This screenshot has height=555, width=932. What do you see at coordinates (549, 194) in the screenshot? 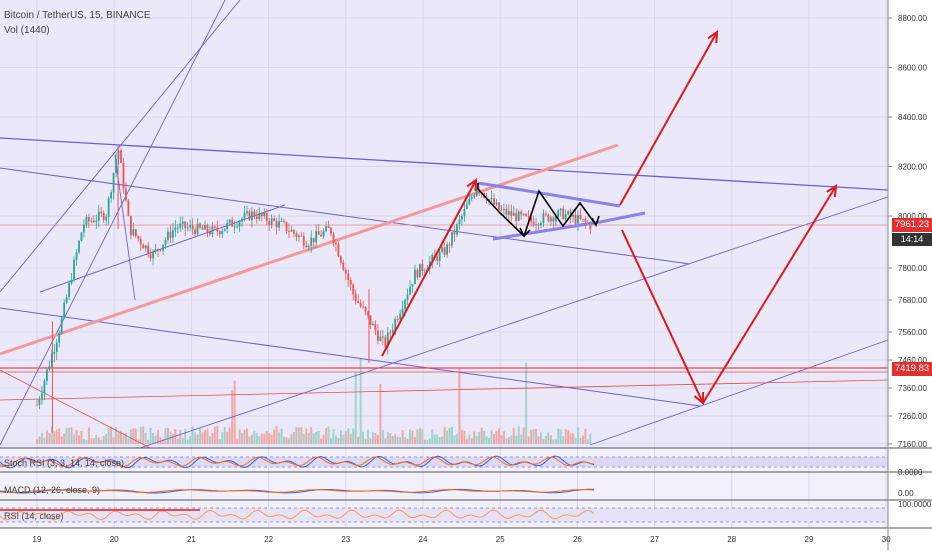
I see `triangle-upper-edge` at bounding box center [549, 194].